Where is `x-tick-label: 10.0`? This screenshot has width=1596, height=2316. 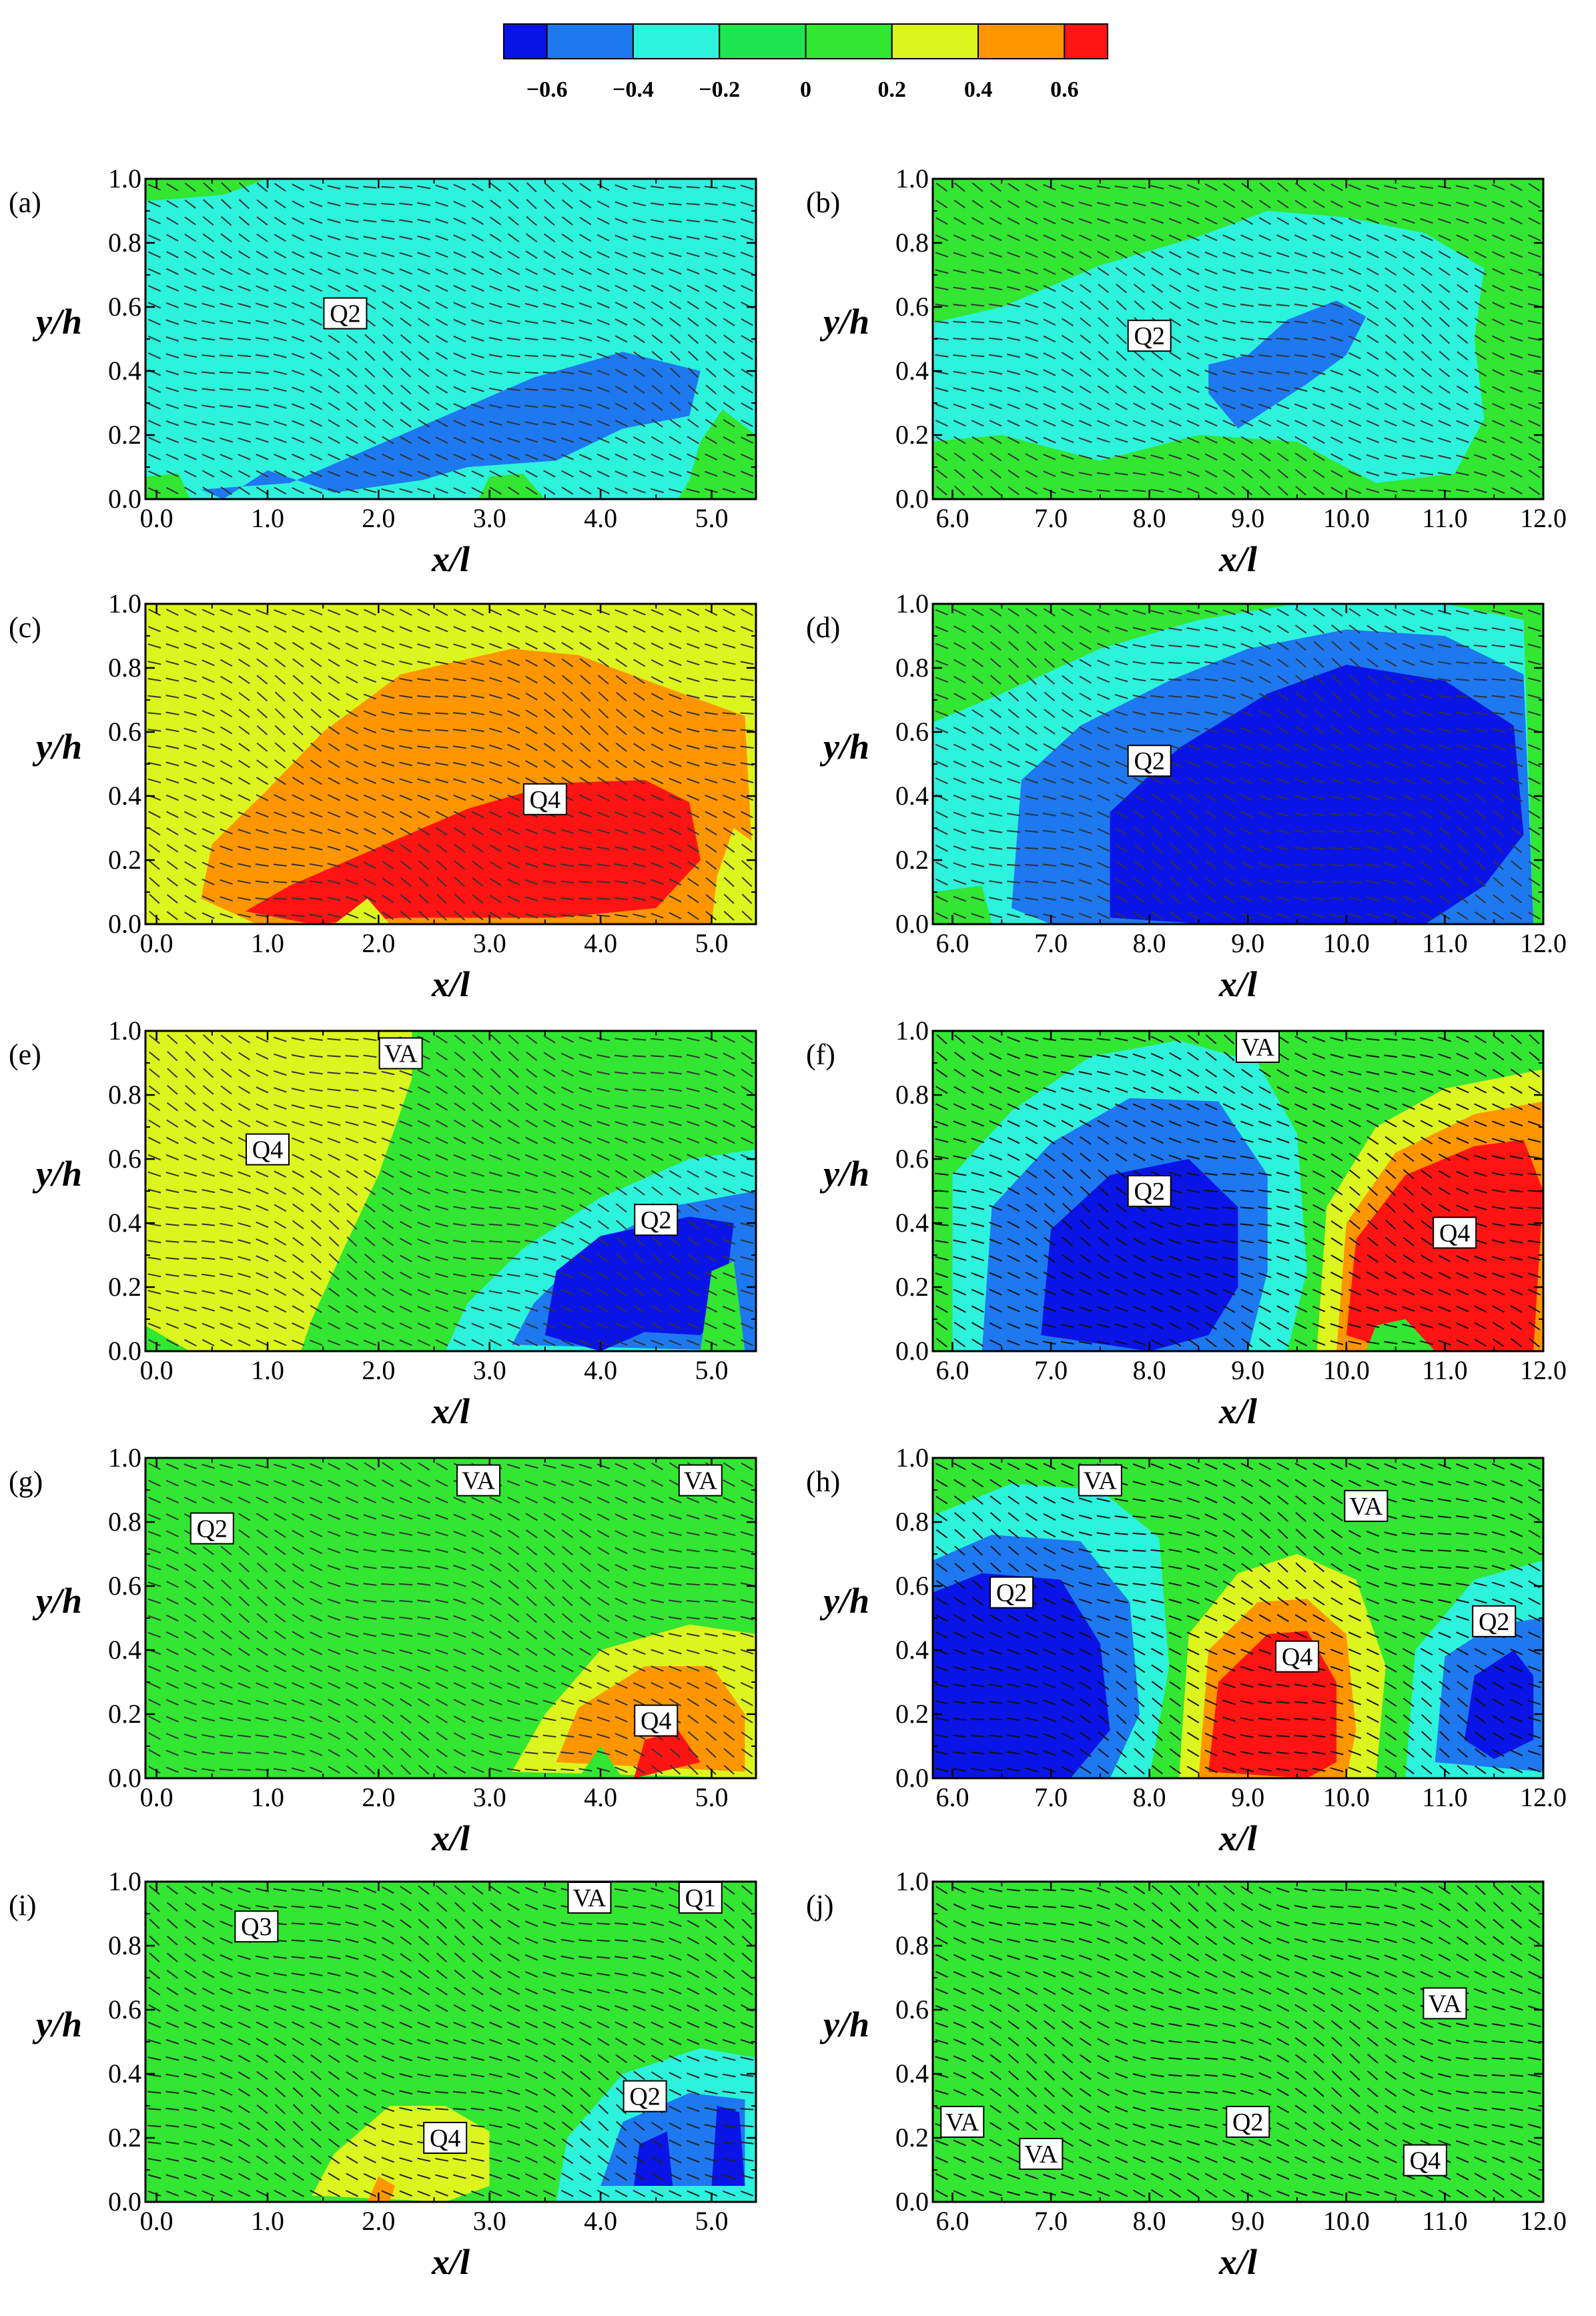 x-tick-label: 10.0 is located at coordinates (1346, 518).